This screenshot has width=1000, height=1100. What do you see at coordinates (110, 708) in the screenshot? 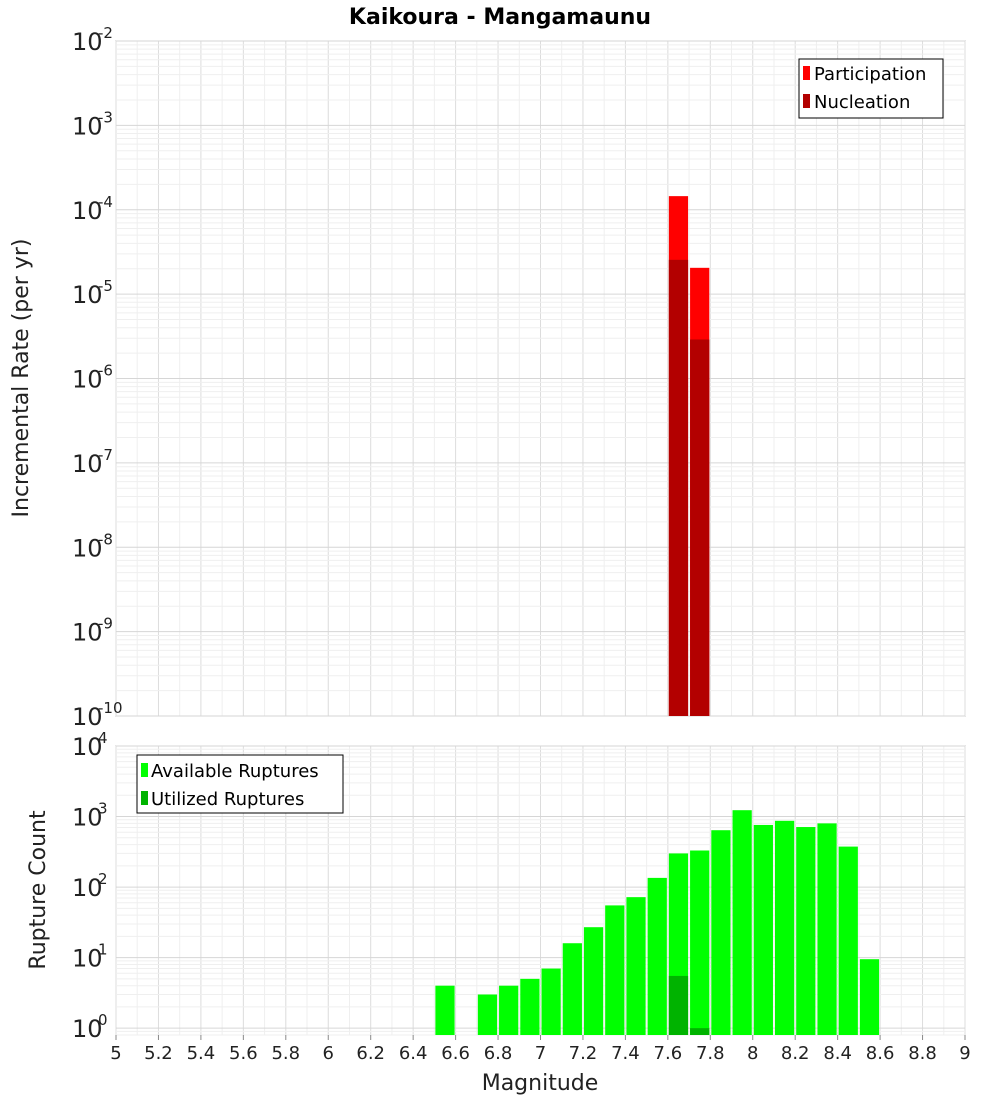
I see `rate-y-tick-exponent: -10` at bounding box center [110, 708].